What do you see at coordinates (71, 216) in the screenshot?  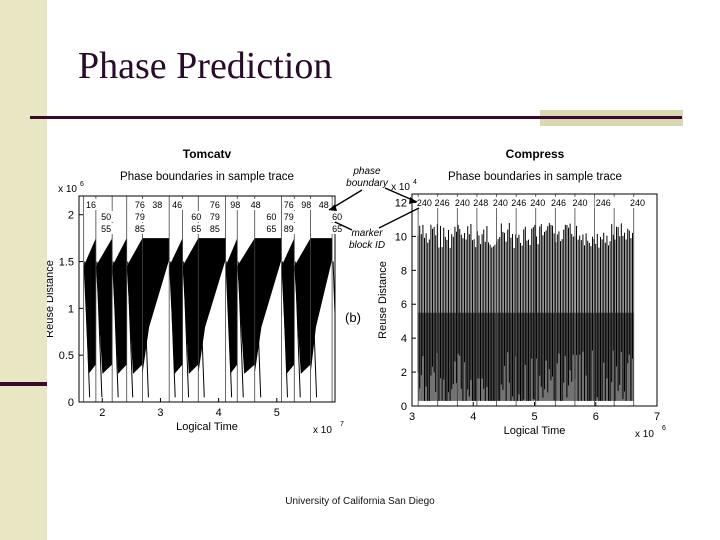 I see `y-tick-label: 2` at bounding box center [71, 216].